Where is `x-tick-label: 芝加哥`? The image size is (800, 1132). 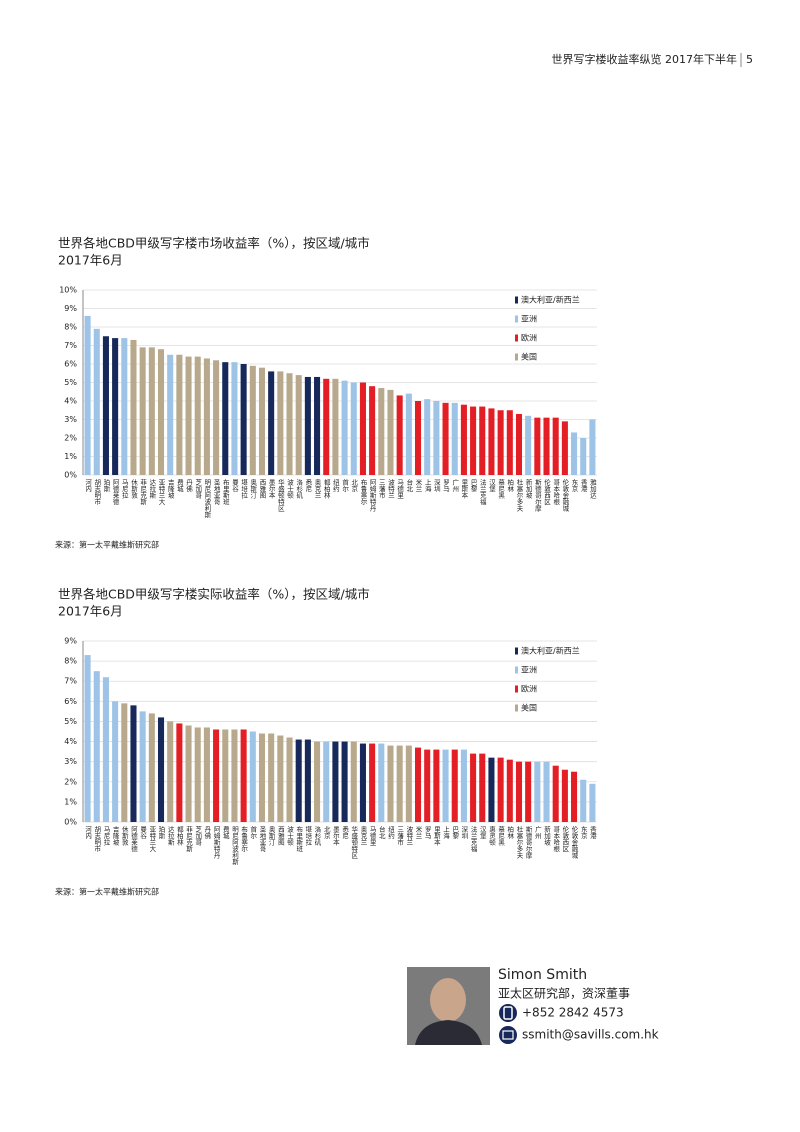
x-tick-label: 芝加哥 is located at coordinates (198, 488).